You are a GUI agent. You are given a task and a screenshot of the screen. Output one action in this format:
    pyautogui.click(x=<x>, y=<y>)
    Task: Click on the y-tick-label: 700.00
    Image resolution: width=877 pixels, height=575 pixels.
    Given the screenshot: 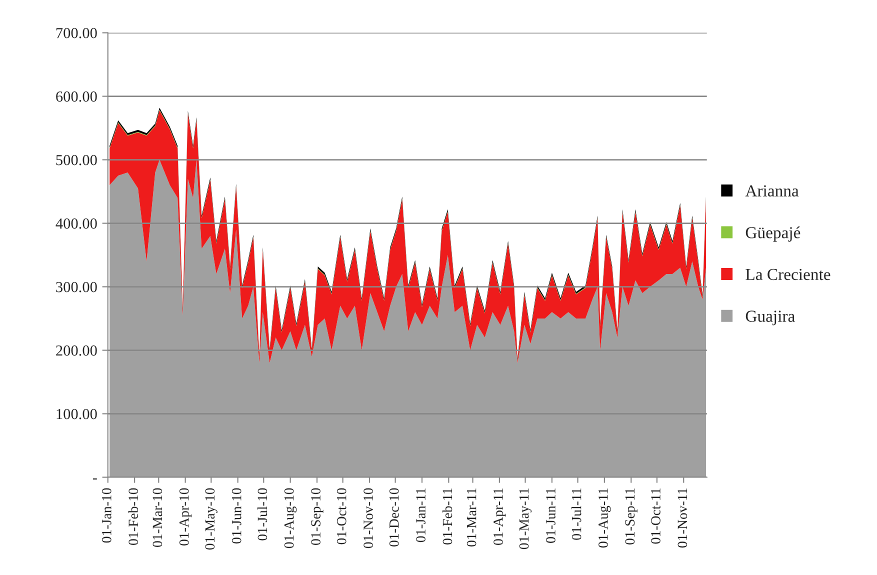 What is the action you would take?
    pyautogui.click(x=76, y=33)
    